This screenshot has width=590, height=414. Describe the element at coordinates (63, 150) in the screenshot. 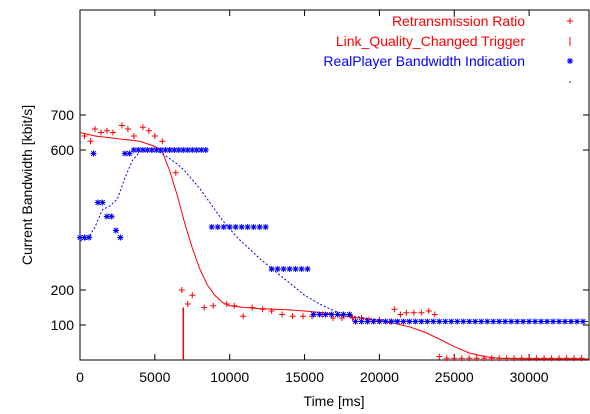

I see `y-tick-label: 600` at that location.